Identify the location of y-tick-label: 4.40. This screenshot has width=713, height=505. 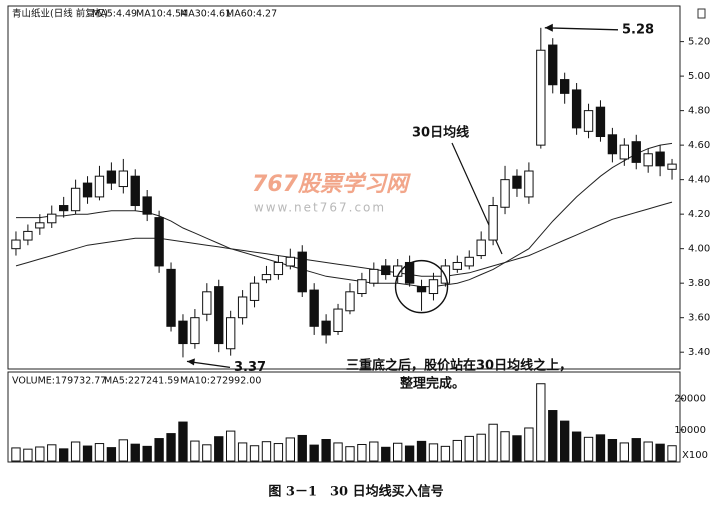
(699, 180).